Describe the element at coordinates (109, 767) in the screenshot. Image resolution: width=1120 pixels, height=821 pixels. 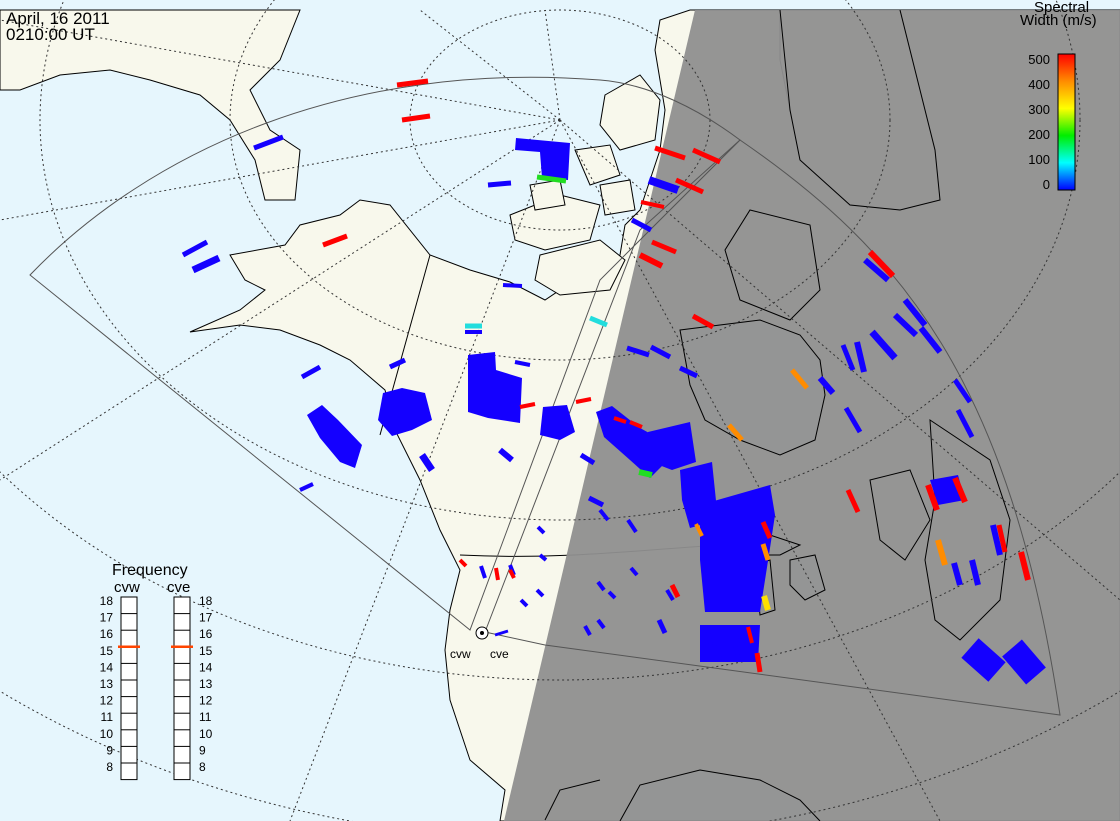
I see `frequency-level-left: 8` at that location.